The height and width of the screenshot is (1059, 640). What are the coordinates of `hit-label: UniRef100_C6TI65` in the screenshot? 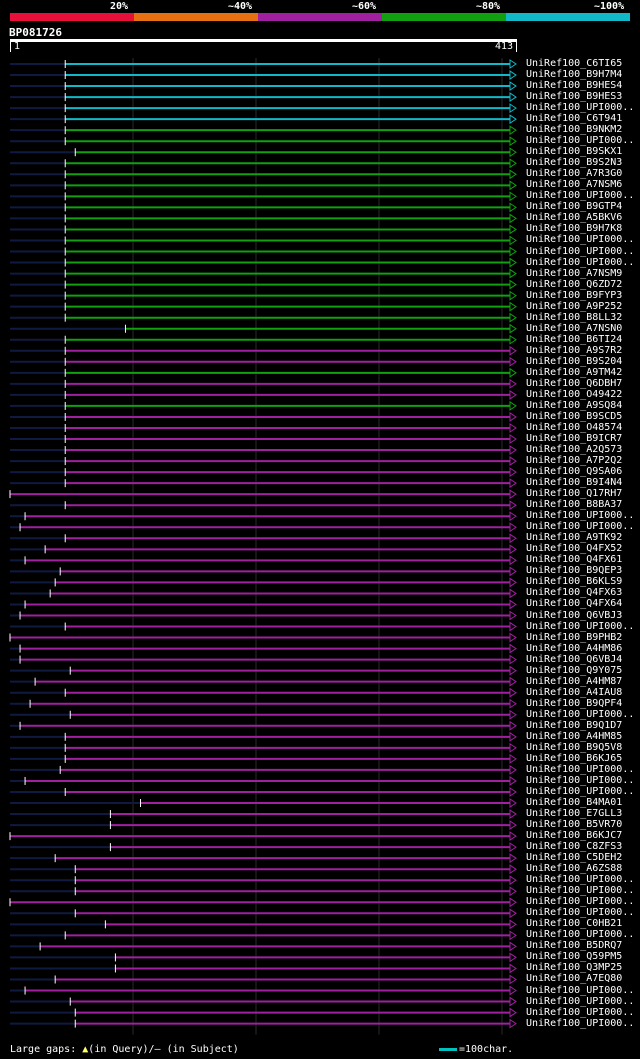 It's located at (574, 63).